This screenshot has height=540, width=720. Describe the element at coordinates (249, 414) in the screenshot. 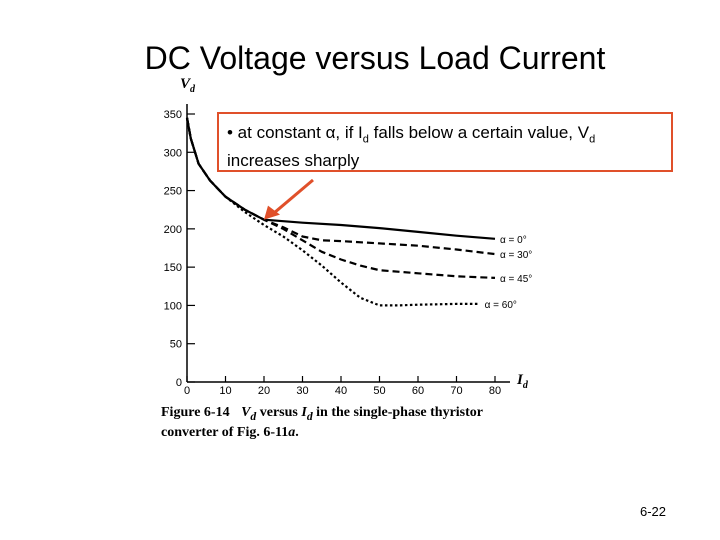

I see `caption-v-symbol: Vd` at that location.